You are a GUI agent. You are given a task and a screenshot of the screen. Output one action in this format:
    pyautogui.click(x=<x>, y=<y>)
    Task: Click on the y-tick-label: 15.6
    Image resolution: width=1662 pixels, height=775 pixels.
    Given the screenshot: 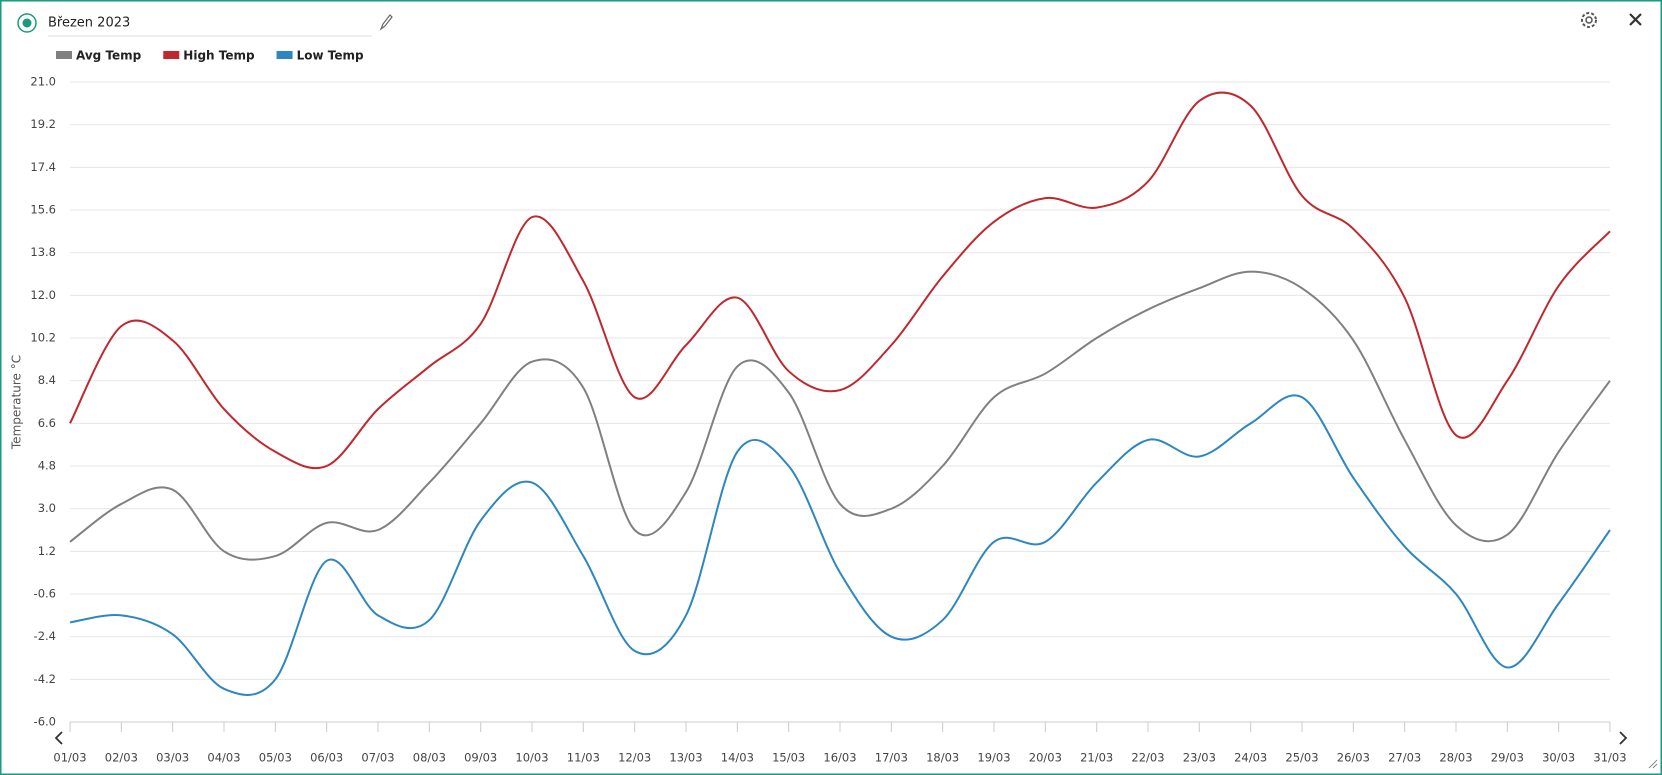 What is the action you would take?
    pyautogui.click(x=43, y=210)
    